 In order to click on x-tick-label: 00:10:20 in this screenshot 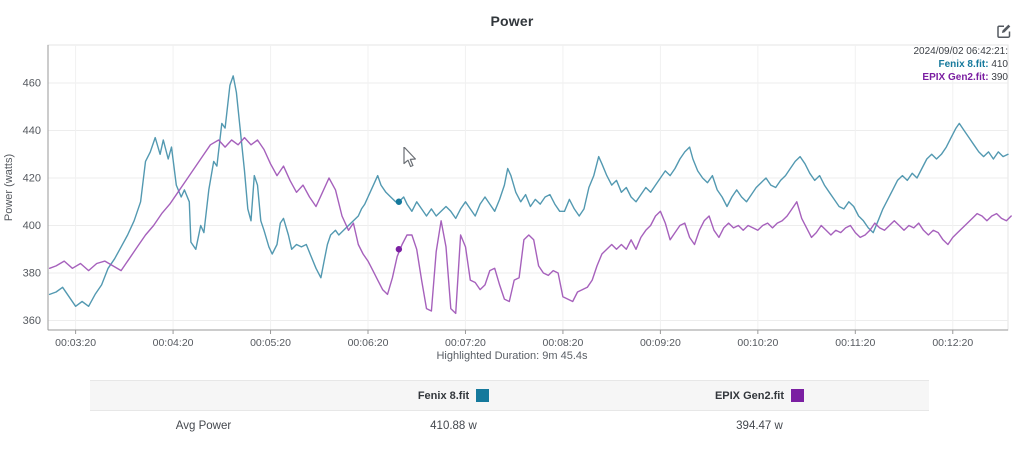, I will do `click(757, 343)`.